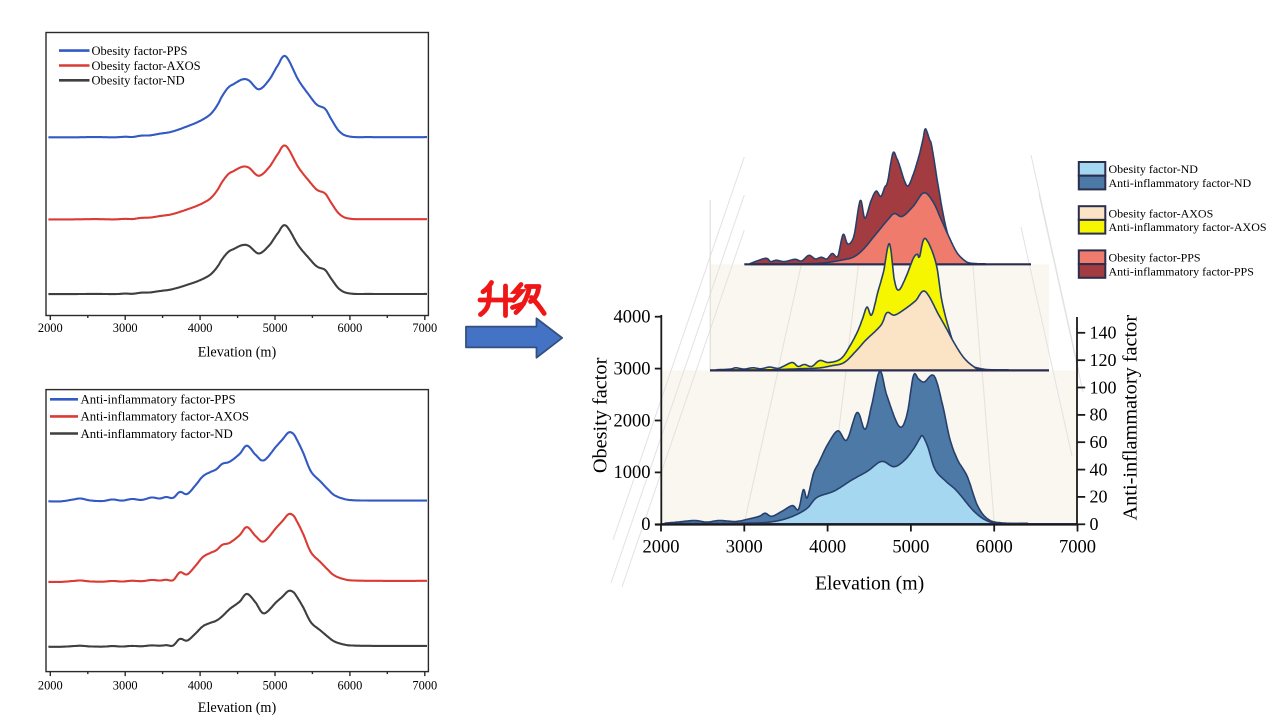 This screenshot has height=724, width=1281. Describe the element at coordinates (632, 473) in the screenshot. I see `svg-text: 1000` at that location.